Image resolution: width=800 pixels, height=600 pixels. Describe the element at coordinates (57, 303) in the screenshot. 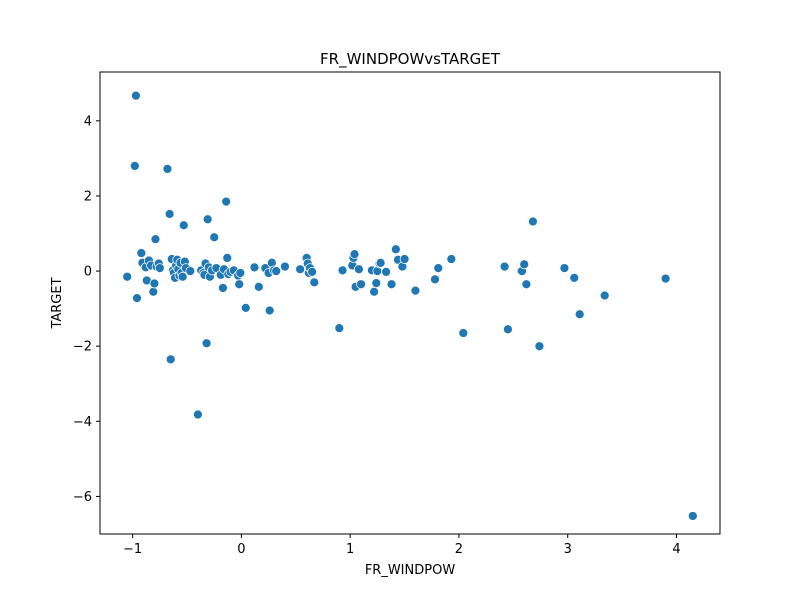

I see `y-axis-label: TARGET` at that location.